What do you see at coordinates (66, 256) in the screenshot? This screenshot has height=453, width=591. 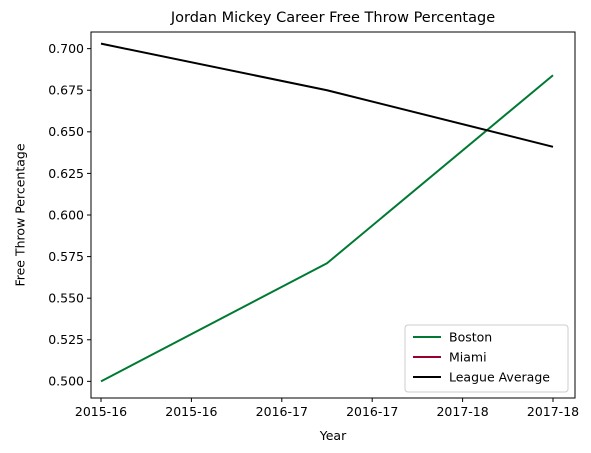 I see `y-tick-label: 0.575` at bounding box center [66, 256].